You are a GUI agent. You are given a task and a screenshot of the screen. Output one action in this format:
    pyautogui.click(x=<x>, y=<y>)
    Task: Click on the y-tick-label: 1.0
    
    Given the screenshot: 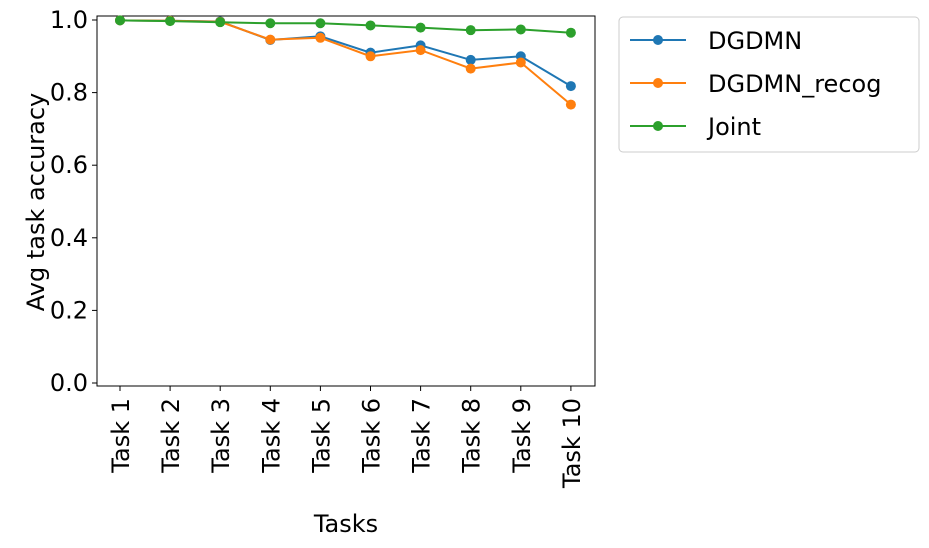 What is the action you would take?
    pyautogui.click(x=69, y=20)
    